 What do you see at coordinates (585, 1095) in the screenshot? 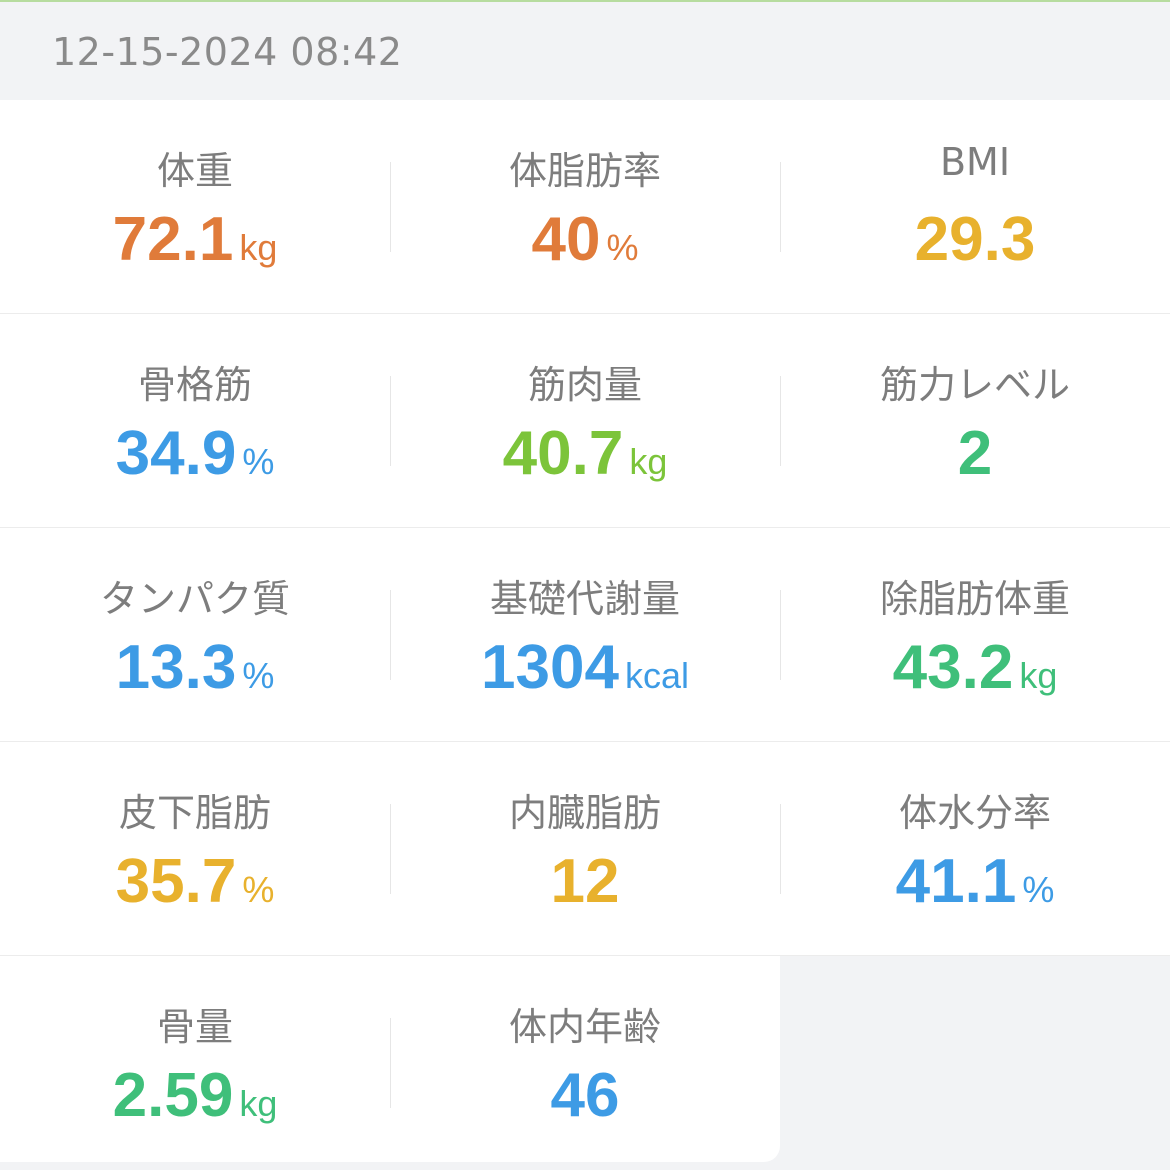
I see `metric-value: 46` at bounding box center [585, 1095].